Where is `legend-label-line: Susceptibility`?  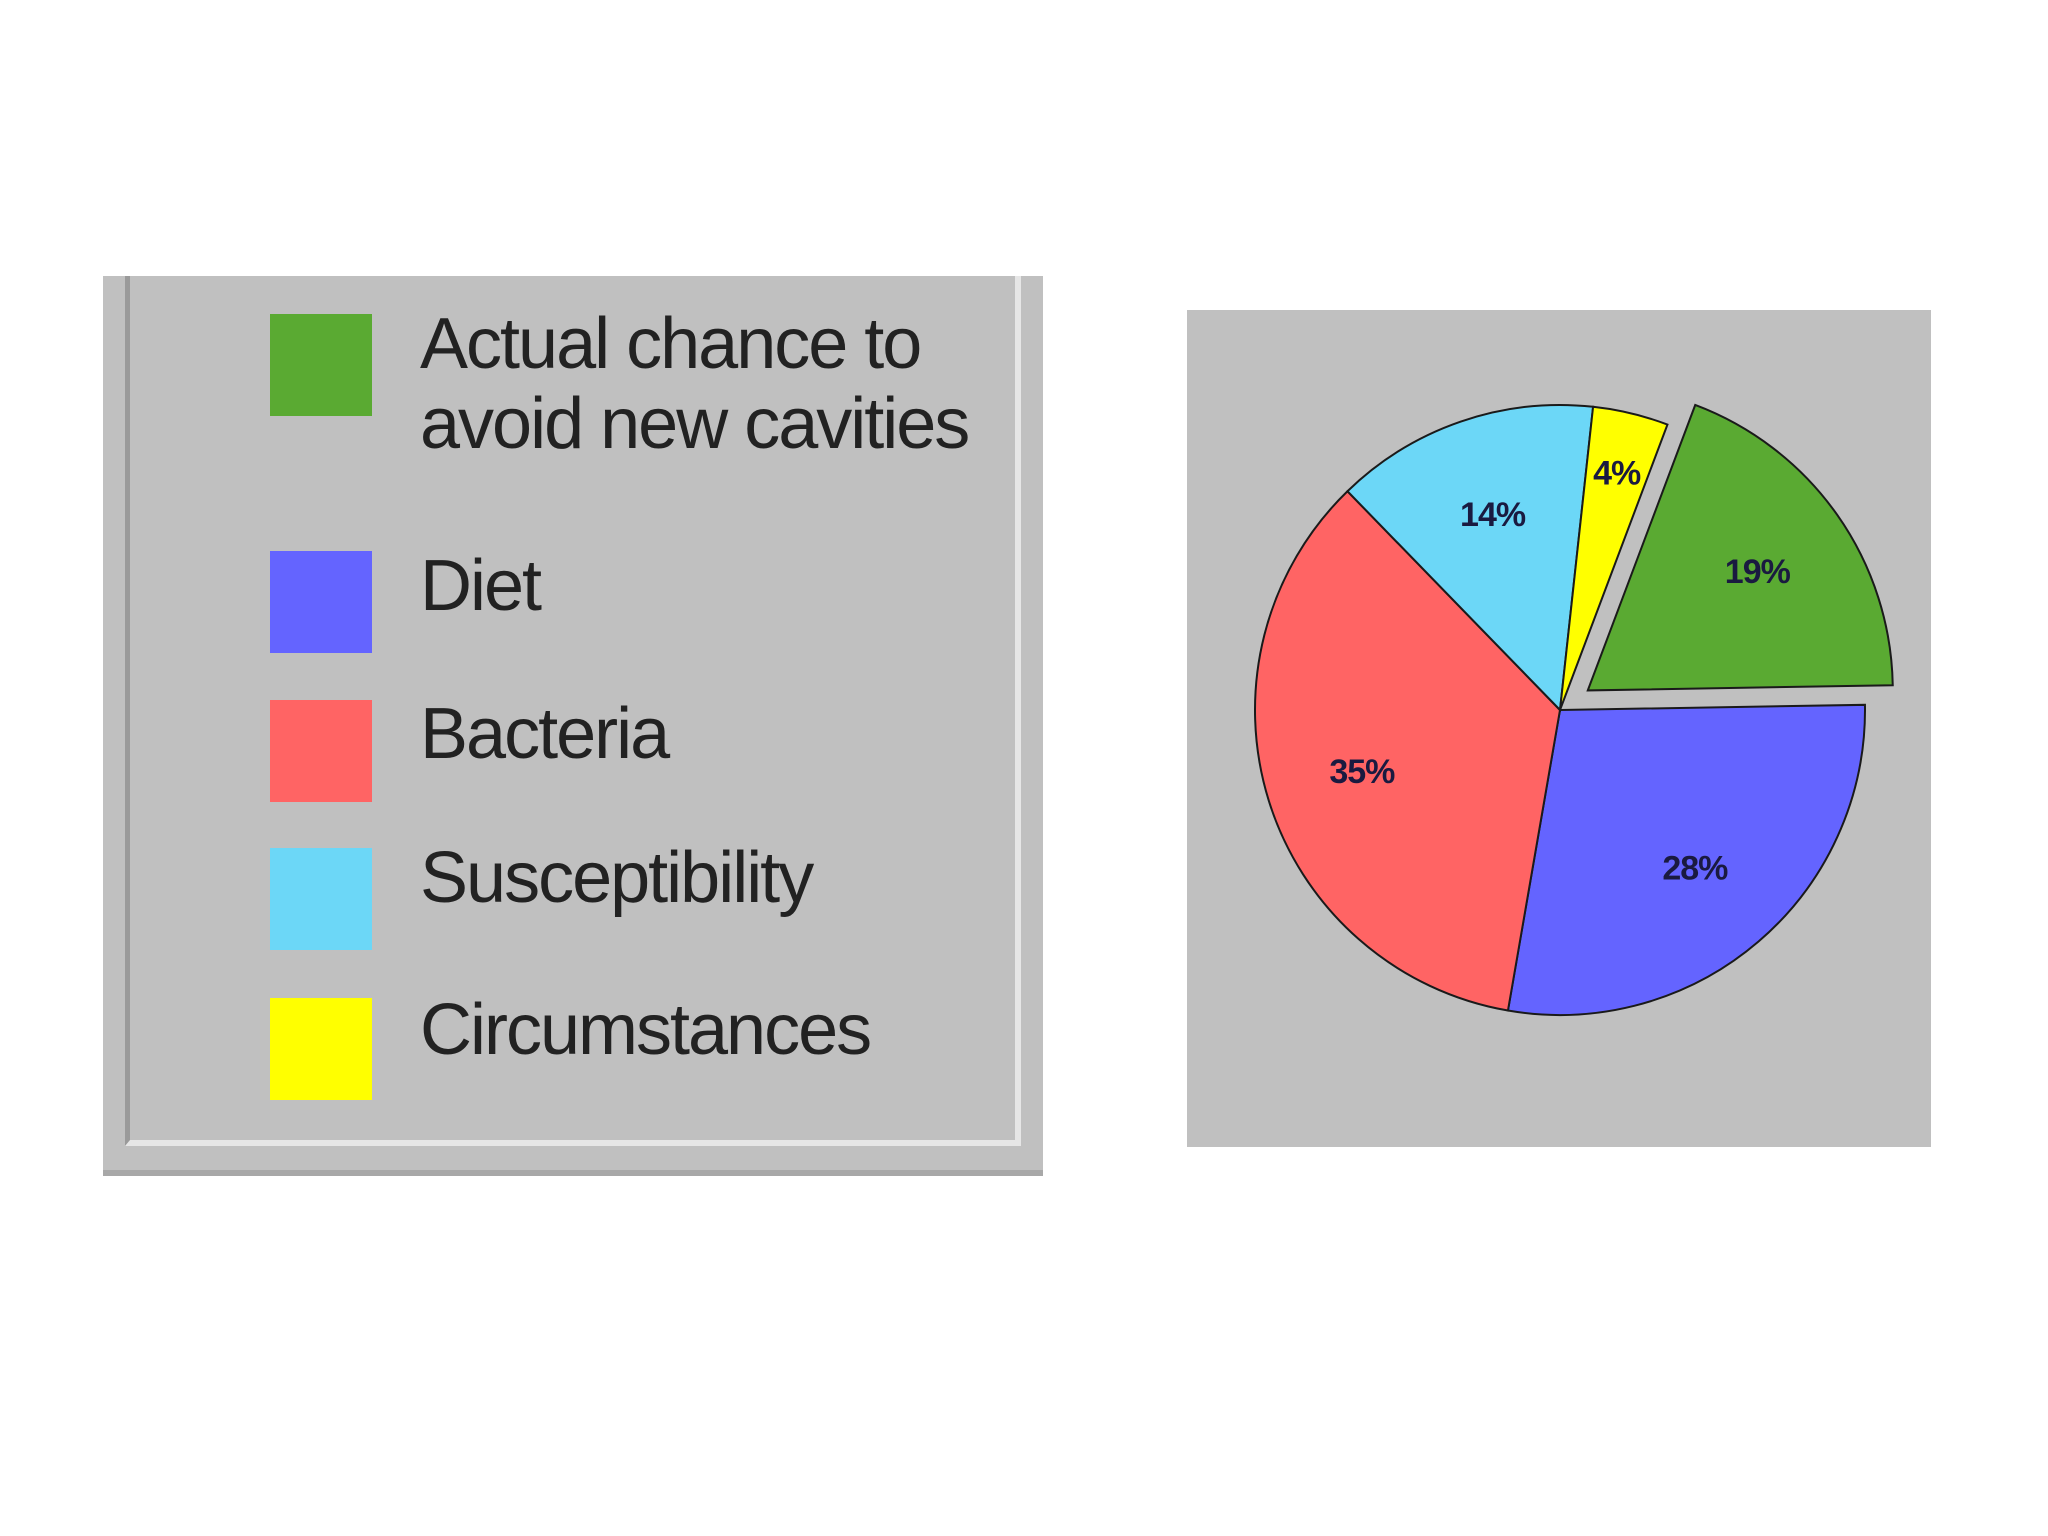 legend-label-line: Susceptibility is located at coordinates (617, 878).